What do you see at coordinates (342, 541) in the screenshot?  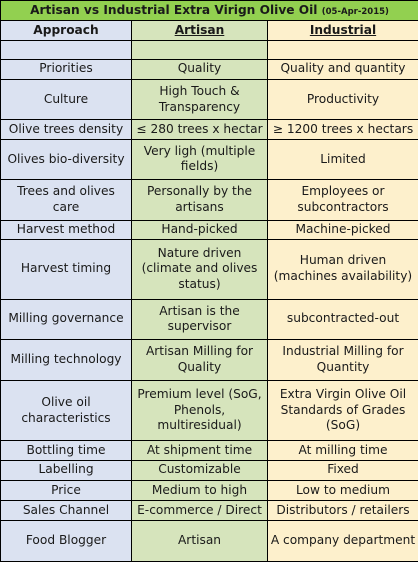 I see `industrial-cell: A company department` at bounding box center [342, 541].